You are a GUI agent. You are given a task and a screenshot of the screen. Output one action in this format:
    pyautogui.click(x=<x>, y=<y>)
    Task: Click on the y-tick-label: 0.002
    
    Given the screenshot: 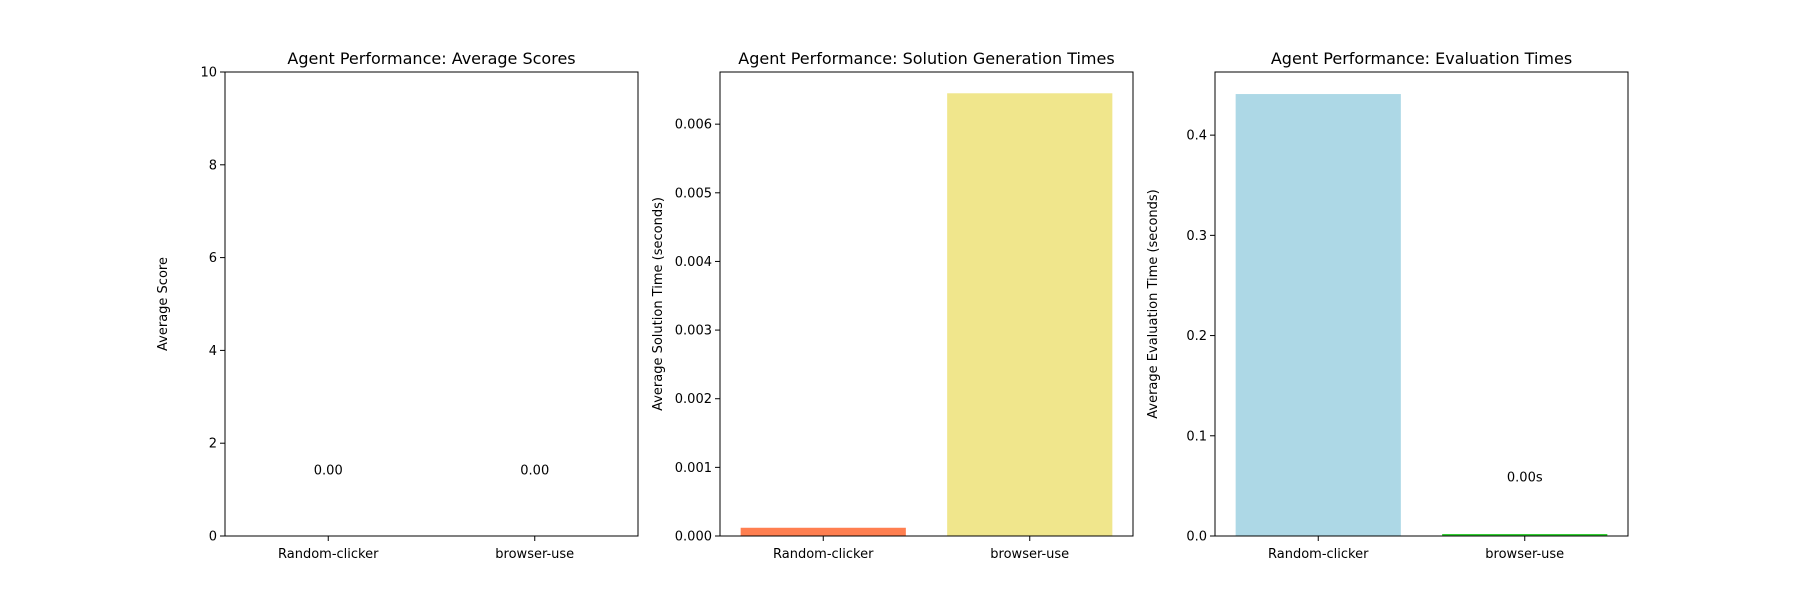 What is the action you would take?
    pyautogui.click(x=693, y=399)
    